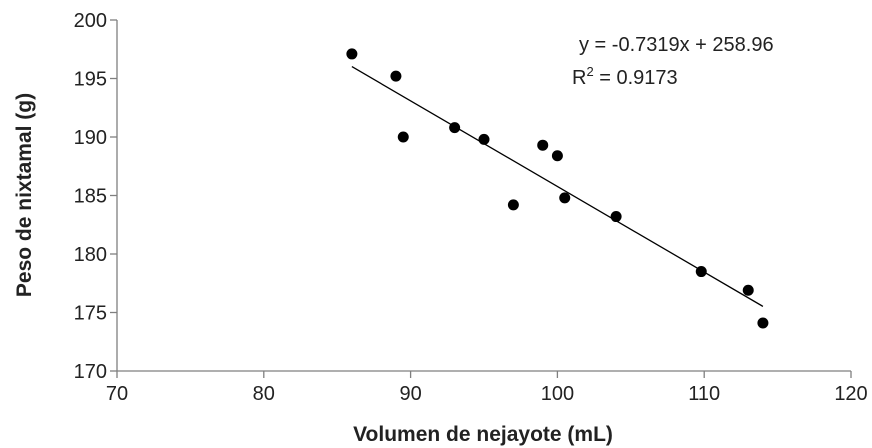 The image size is (872, 448). I want to click on x-tick-label: 90, so click(410, 394).